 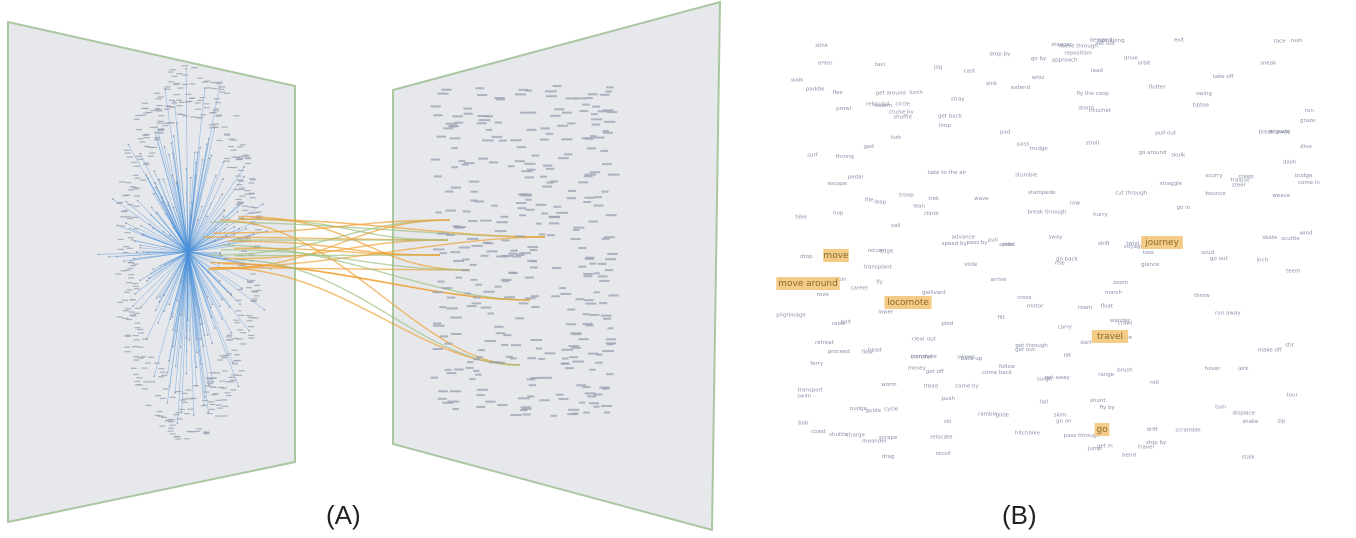 What do you see at coordinates (1153, 153) in the screenshot?
I see `cloud-word: go around` at bounding box center [1153, 153].